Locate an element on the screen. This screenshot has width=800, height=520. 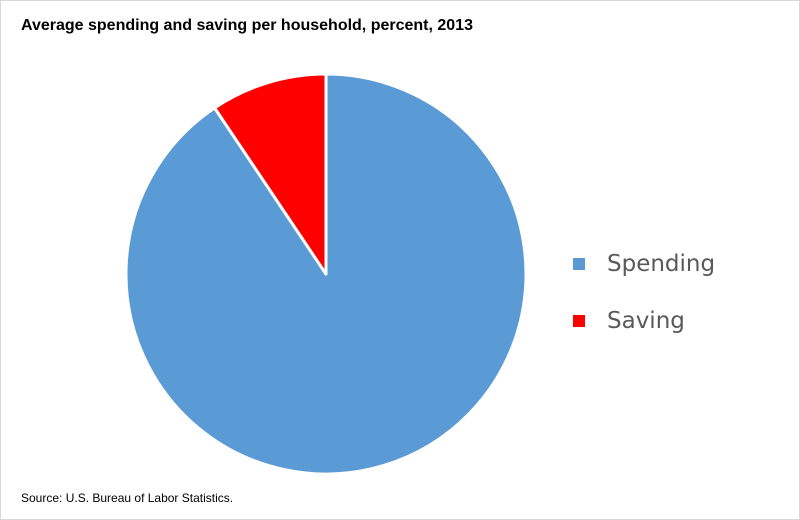
legend-label-spending: Spending is located at coordinates (661, 264).